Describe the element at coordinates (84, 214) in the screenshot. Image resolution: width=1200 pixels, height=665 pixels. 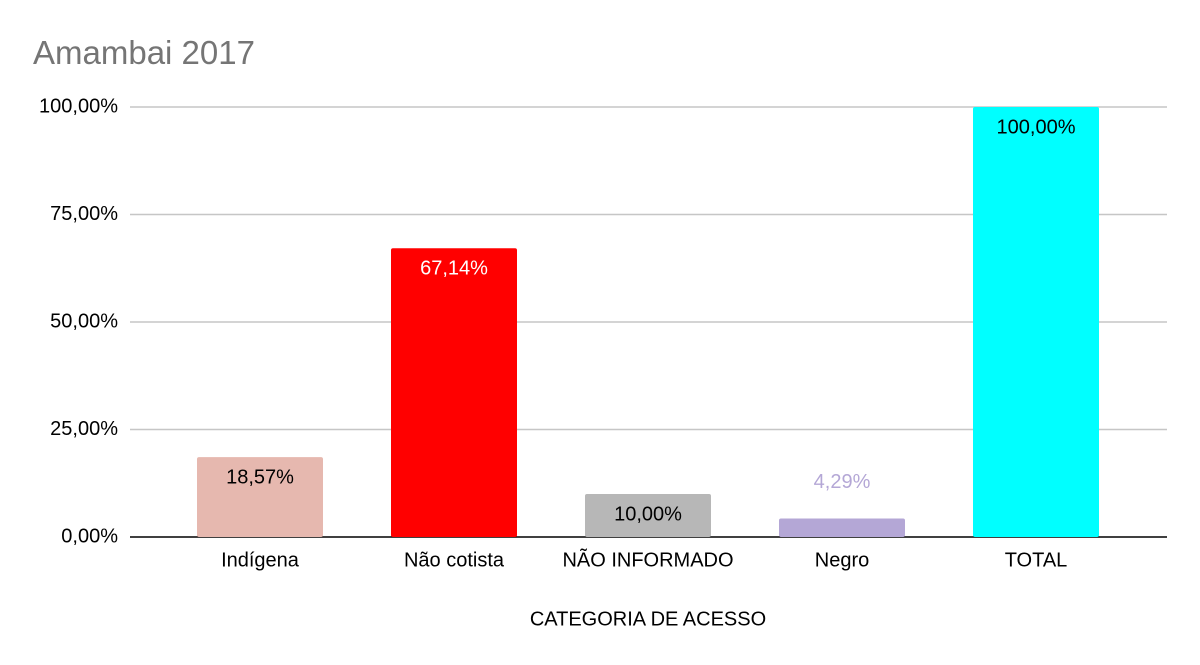
I see `y-tick-label: 75,00%` at that location.